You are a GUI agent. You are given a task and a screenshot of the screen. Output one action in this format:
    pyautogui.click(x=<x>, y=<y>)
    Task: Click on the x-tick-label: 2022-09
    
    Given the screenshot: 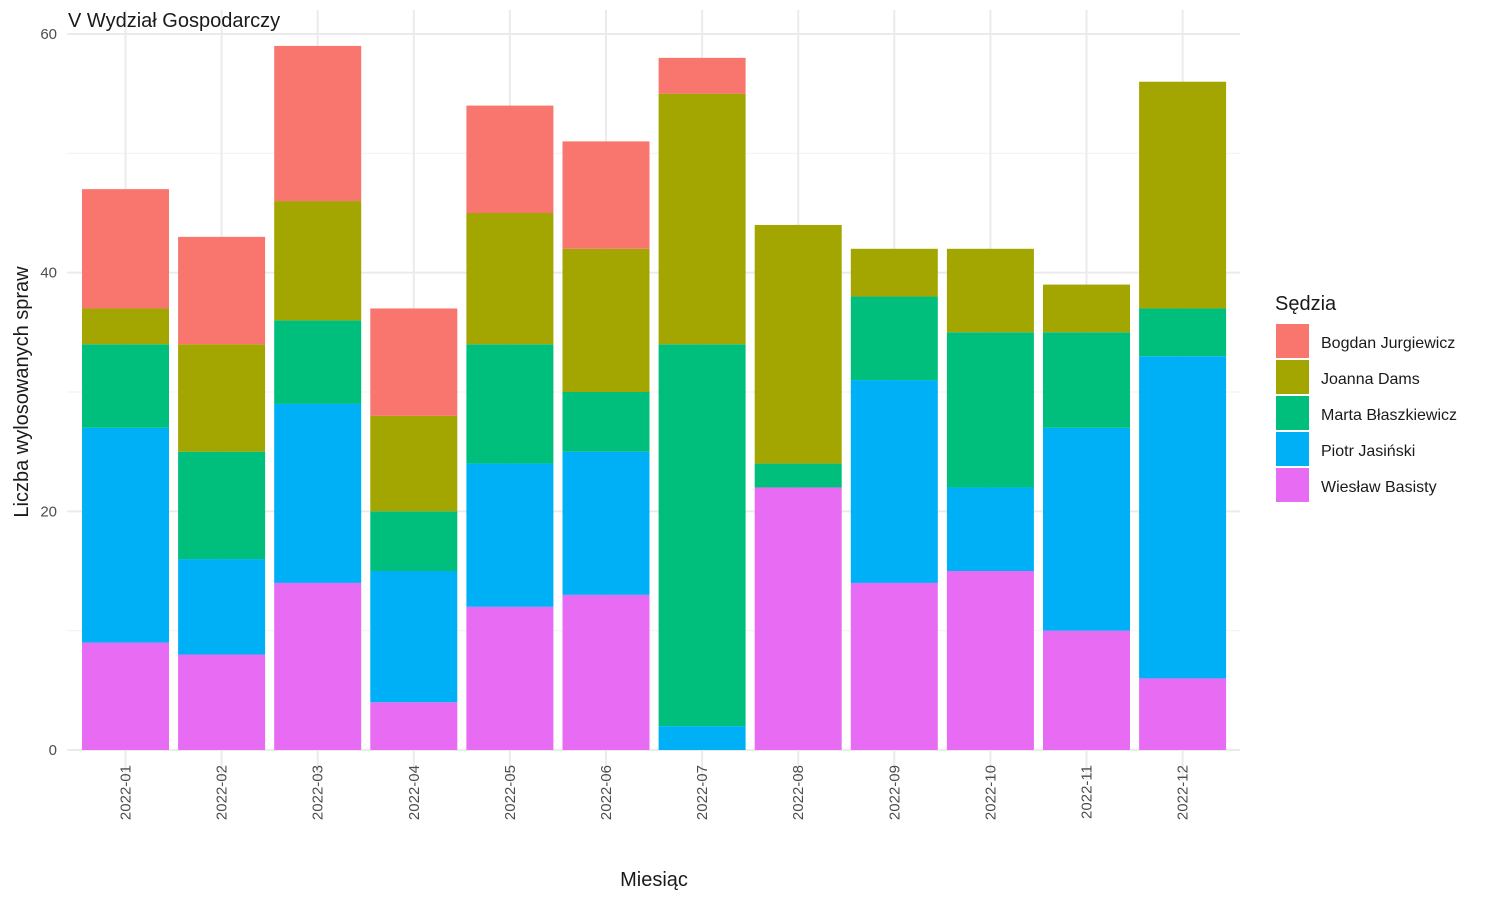 What is the action you would take?
    pyautogui.click(x=894, y=792)
    